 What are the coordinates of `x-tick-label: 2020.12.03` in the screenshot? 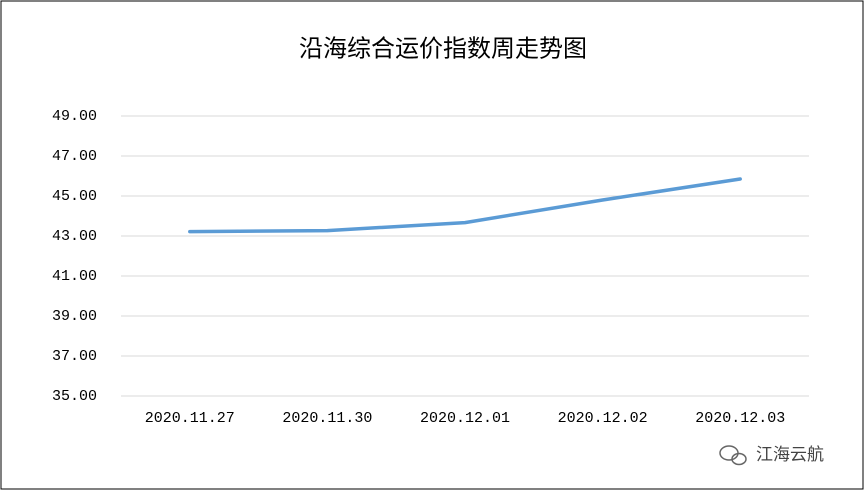 It's located at (740, 418).